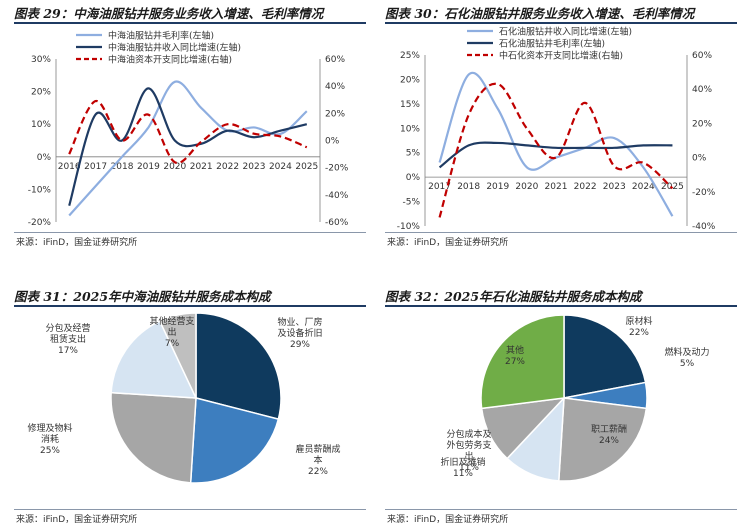 The image size is (748, 529). I want to click on fig30-right-tick-label: -40%, so click(704, 226).